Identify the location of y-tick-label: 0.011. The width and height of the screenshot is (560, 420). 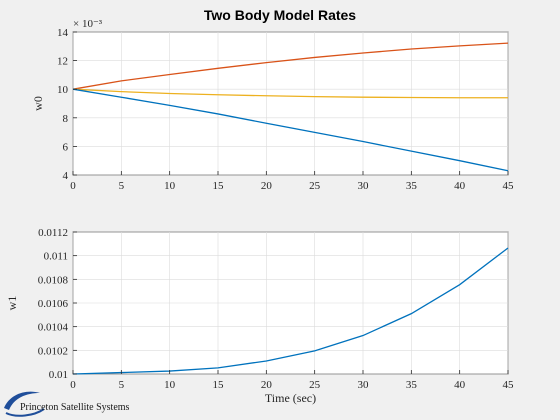
(56, 257).